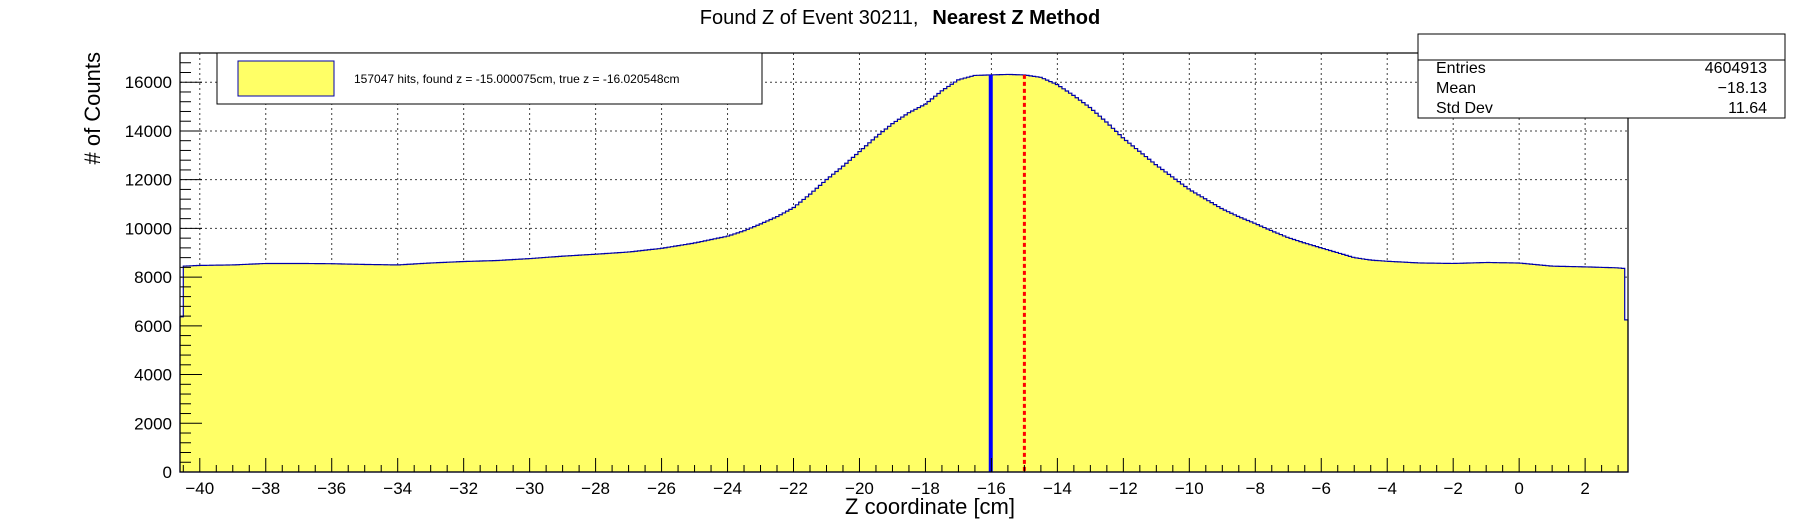 Image resolution: width=1796 pixels, height=522 pixels. What do you see at coordinates (199, 488) in the screenshot?
I see `x-tick-label: −40` at bounding box center [199, 488].